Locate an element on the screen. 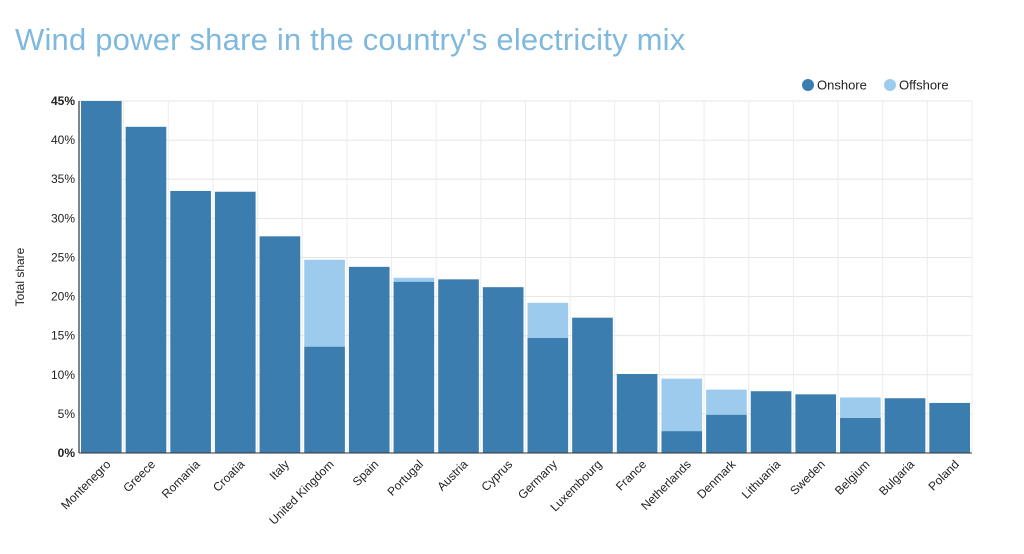 This screenshot has width=1024, height=554. y-tick-label: 20% is located at coordinates (63, 297).